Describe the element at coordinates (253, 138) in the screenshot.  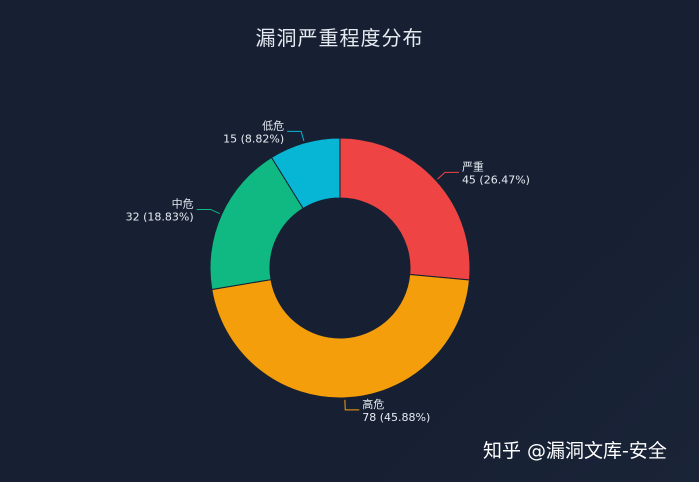
I see `slice-label-value-3: 15 (8.82%)` at that location.